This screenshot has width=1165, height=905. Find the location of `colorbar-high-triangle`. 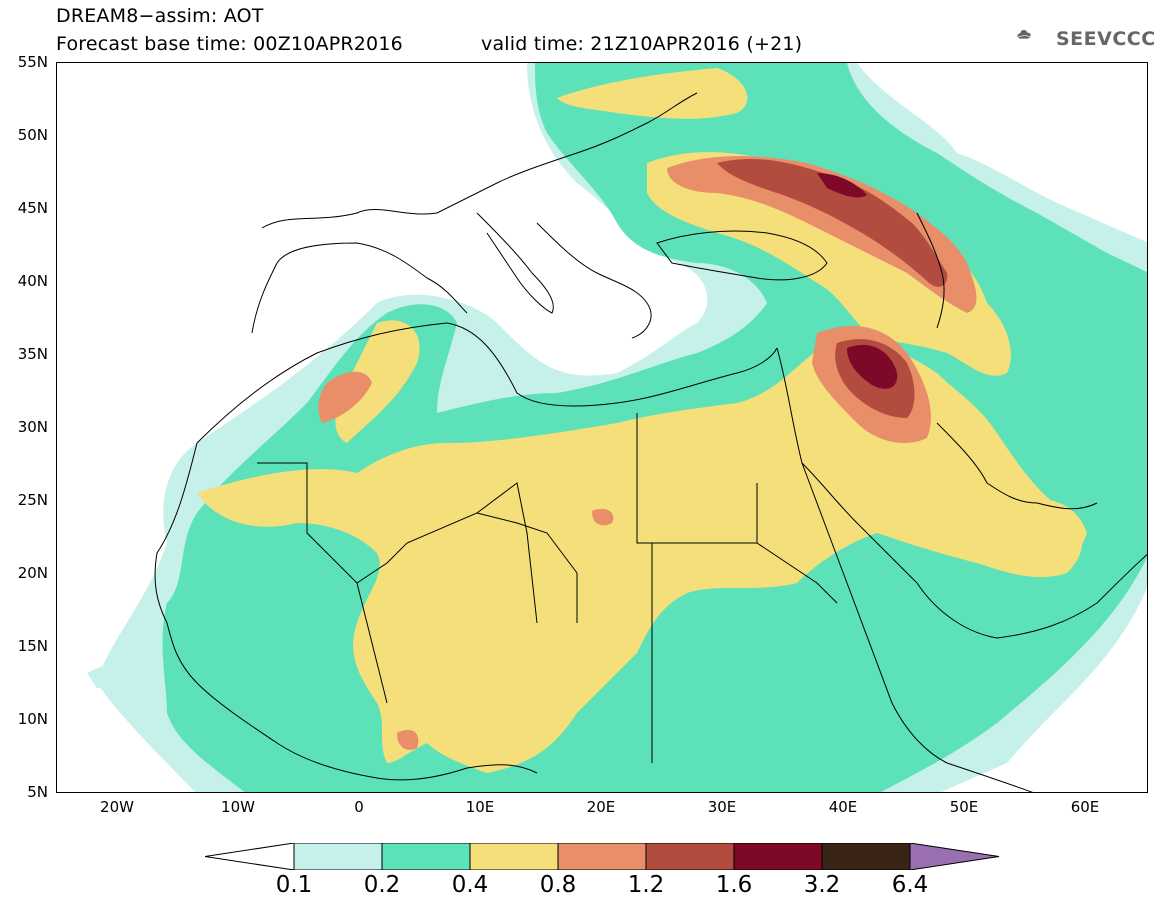

colorbar-high-triangle is located at coordinates (954, 856).